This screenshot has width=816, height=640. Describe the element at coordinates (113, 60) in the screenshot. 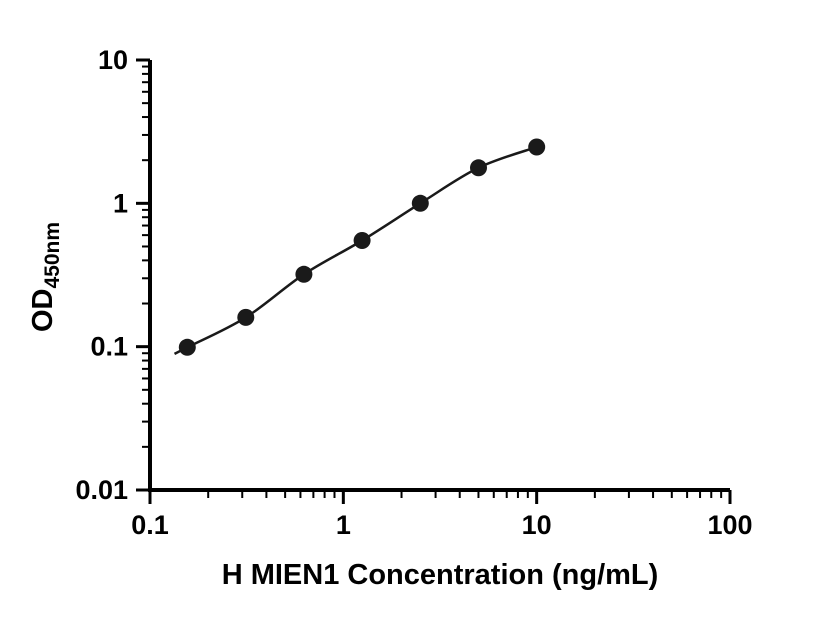

I see `y-tick-label: 10` at that location.